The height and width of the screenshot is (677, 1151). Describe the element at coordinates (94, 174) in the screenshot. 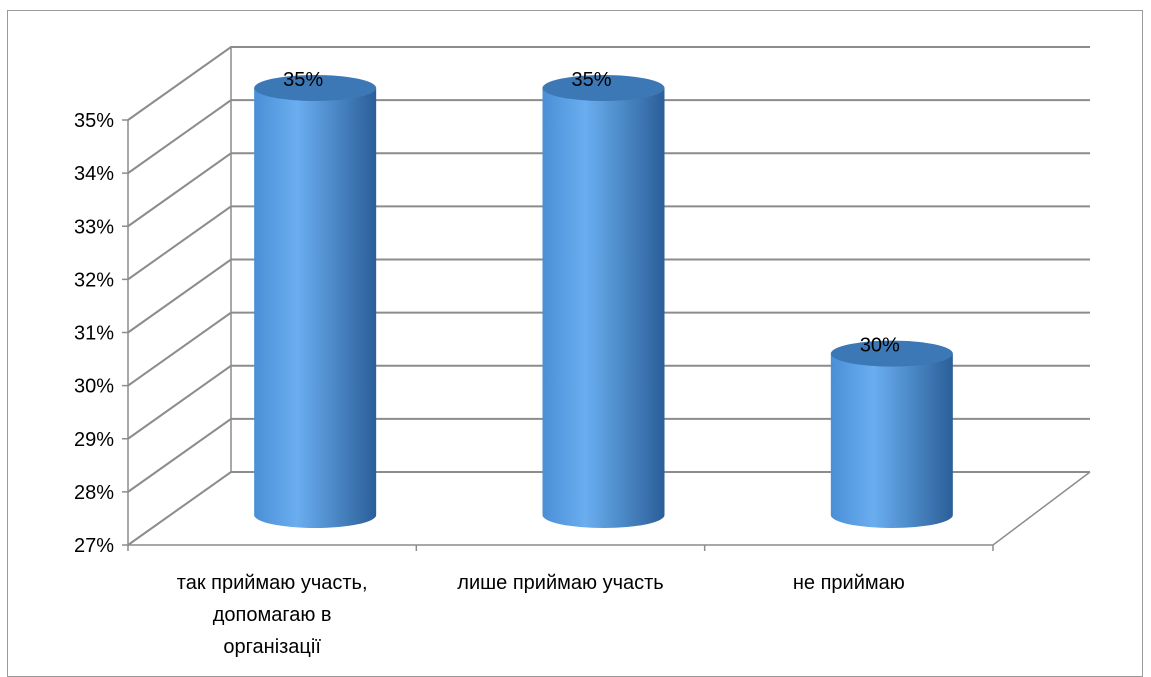

I see `y-tick-label: 34%` at that location.